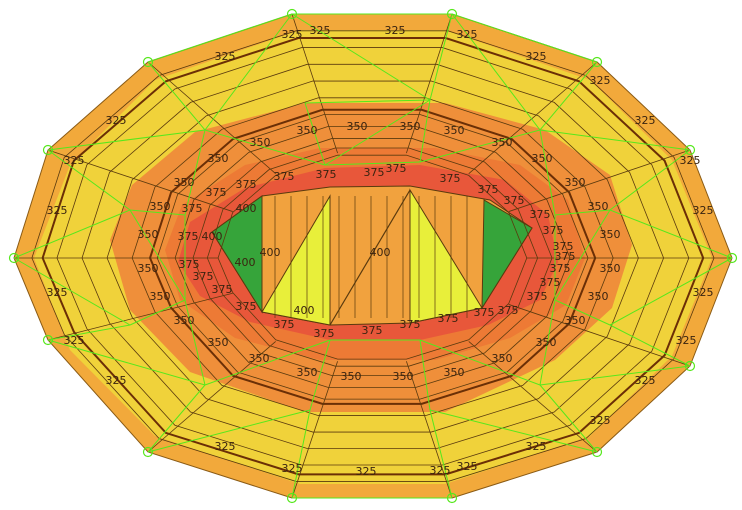 This screenshot has height=510, width=742. I want to click on band-green-left, so click(237, 254).